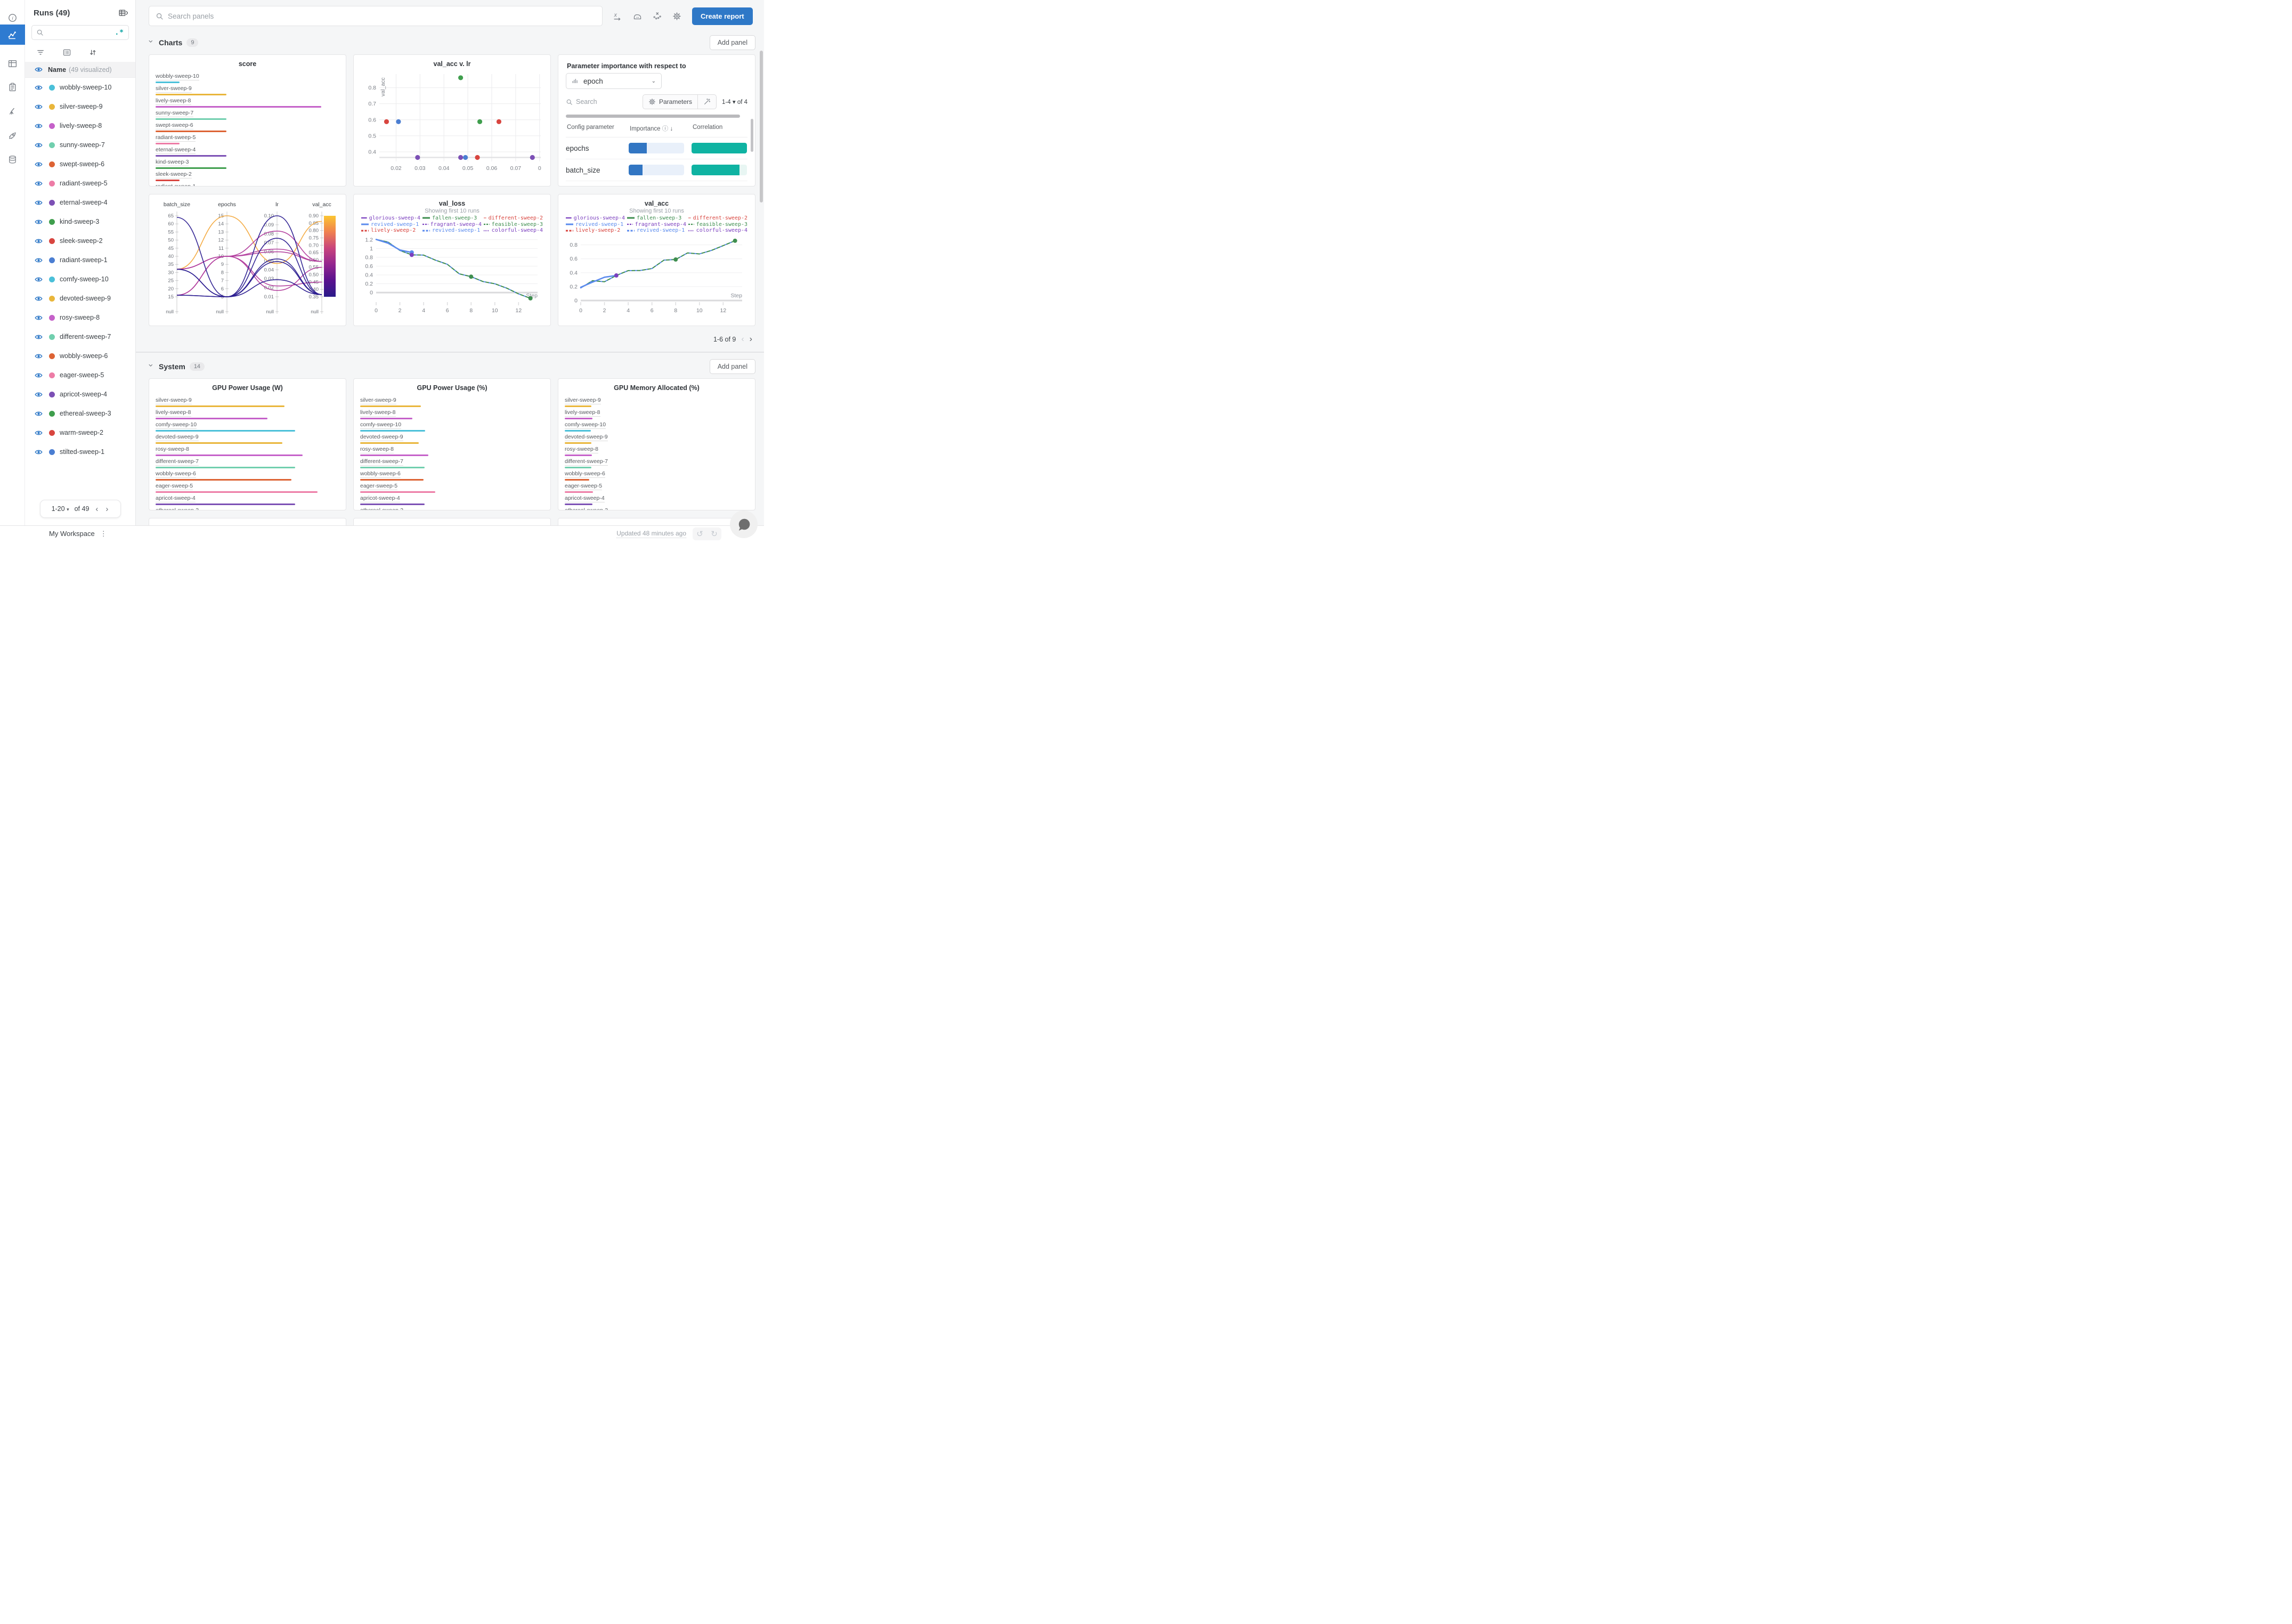  I want to click on bar-row: wobbly-sweep-10, so click(247, 77).